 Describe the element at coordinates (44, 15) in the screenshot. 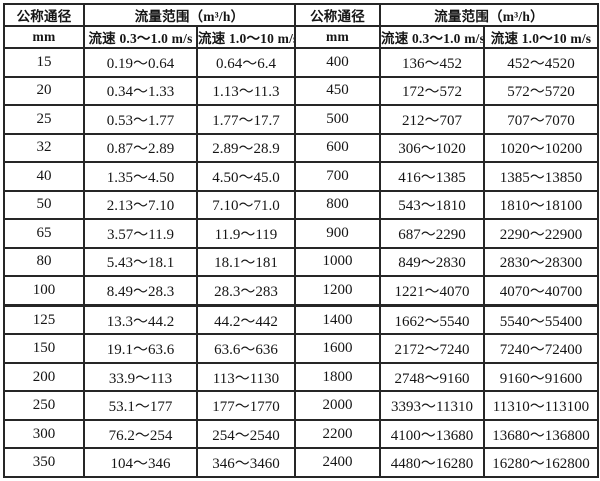

I see `diameter-header-left: 公称通径` at that location.